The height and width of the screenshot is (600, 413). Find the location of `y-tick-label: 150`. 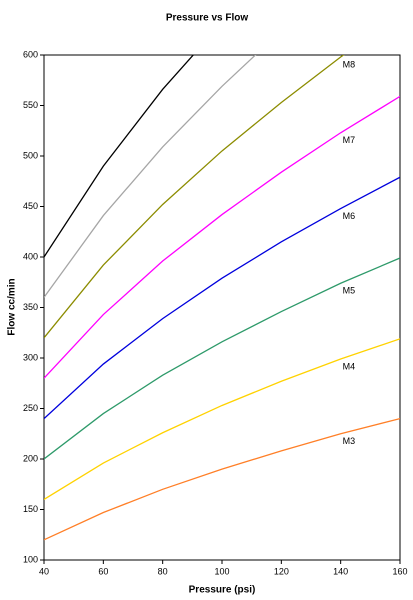

y-tick-label: 150 is located at coordinates (30, 509).